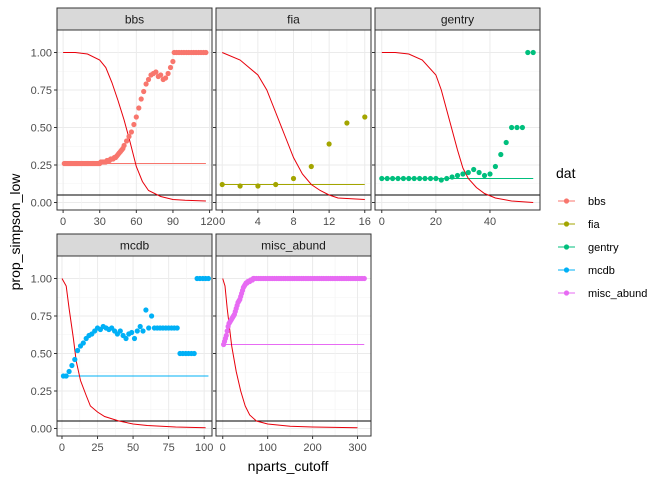 The height and width of the screenshot is (480, 672). I want to click on legend-title: dat, so click(566, 173).